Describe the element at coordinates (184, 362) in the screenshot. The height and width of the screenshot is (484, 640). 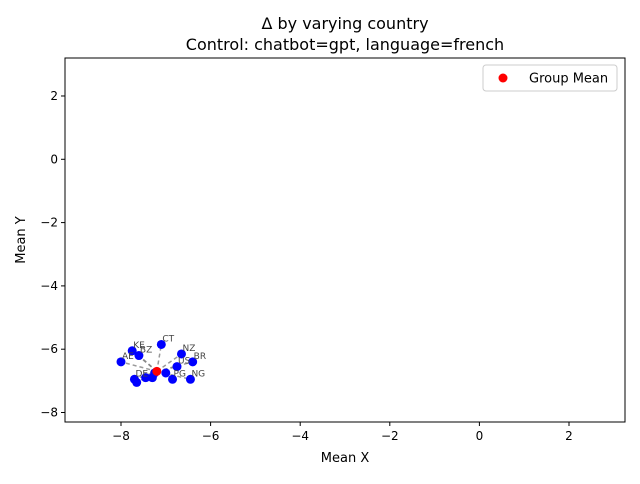
I see `point-label: US` at that location.